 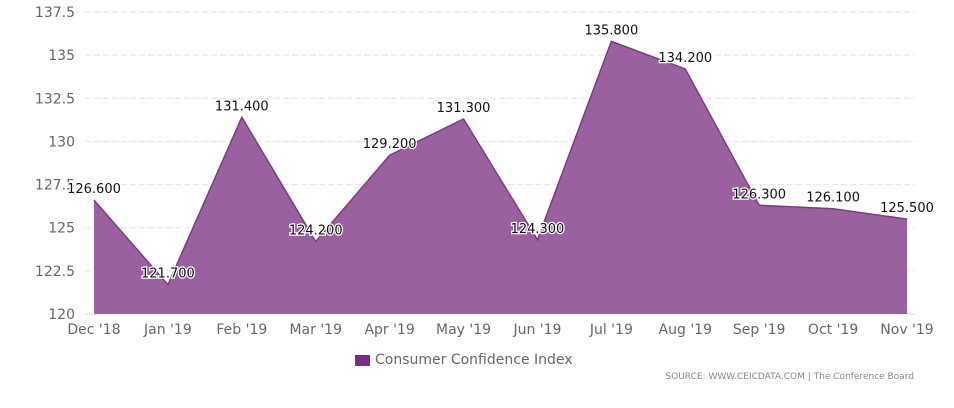 I want to click on x-tick-label: Feb '19, so click(x=241, y=330).